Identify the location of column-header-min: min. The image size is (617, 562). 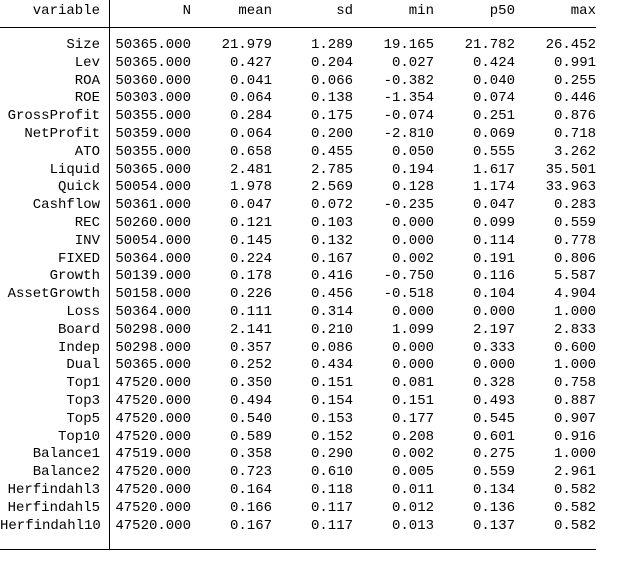
(421, 11).